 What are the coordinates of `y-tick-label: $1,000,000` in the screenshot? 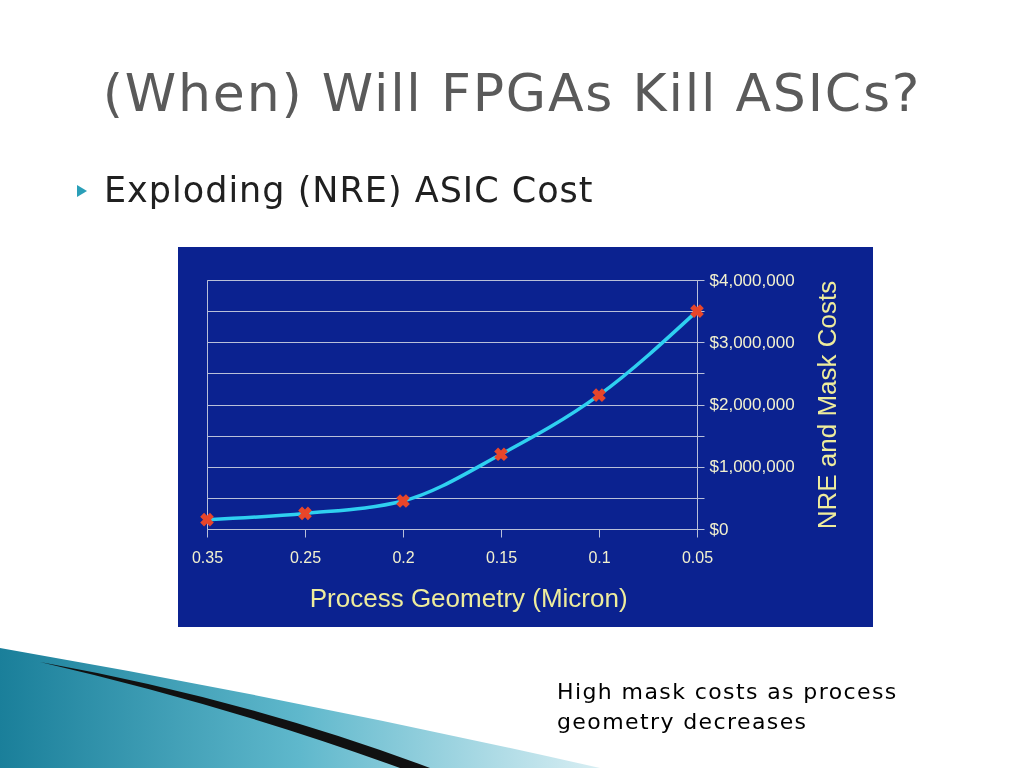 It's located at (752, 467).